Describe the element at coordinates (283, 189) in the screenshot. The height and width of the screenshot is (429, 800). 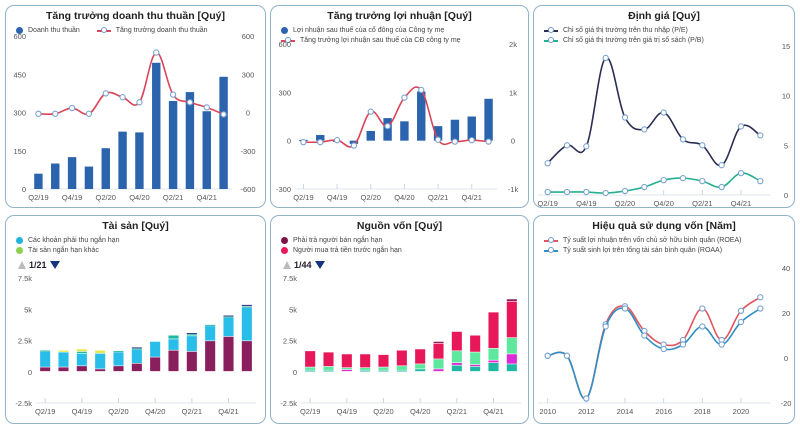
I see `y-left-tick-label: -300` at that location.